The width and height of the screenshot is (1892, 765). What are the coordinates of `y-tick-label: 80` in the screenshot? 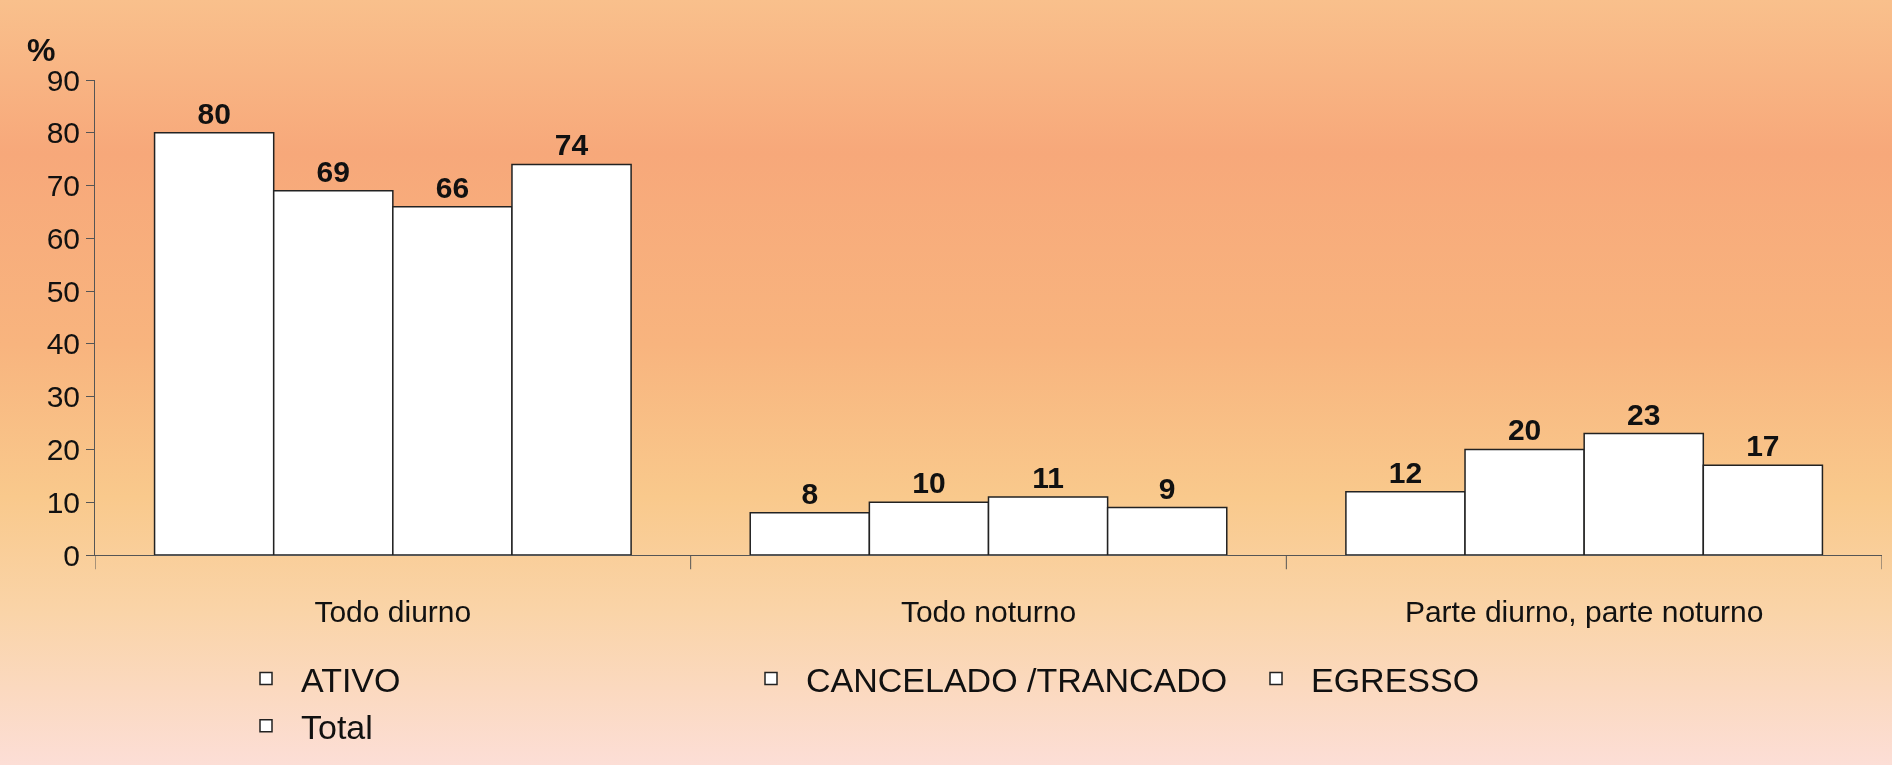 It's located at (63, 133).